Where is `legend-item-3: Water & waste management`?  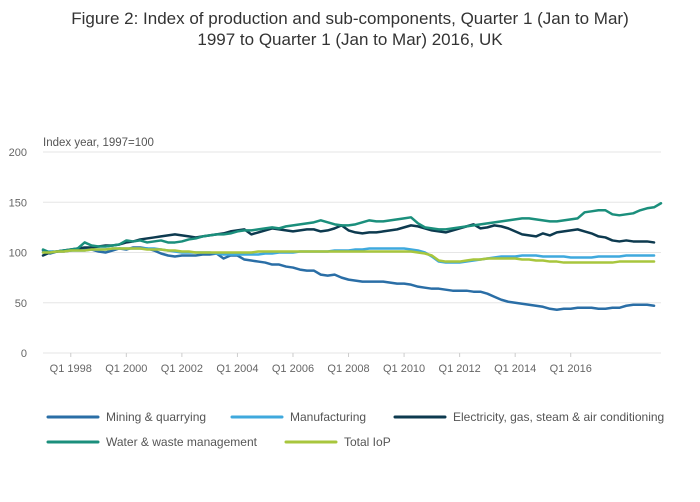 legend-item-3: Water & waste management is located at coordinates (152, 442).